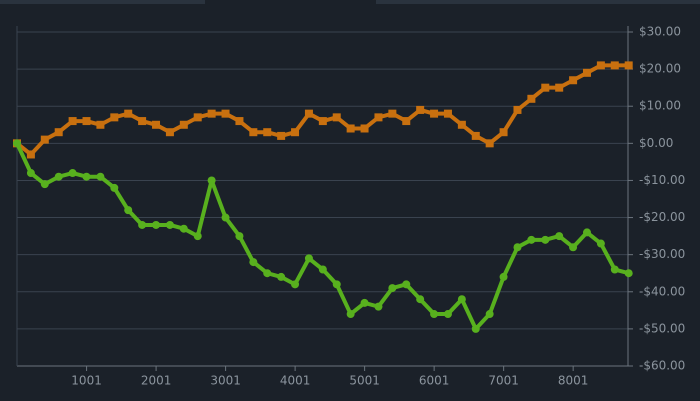  Describe the element at coordinates (86, 381) in the screenshot. I see `x-tick-label: 1001` at that location.